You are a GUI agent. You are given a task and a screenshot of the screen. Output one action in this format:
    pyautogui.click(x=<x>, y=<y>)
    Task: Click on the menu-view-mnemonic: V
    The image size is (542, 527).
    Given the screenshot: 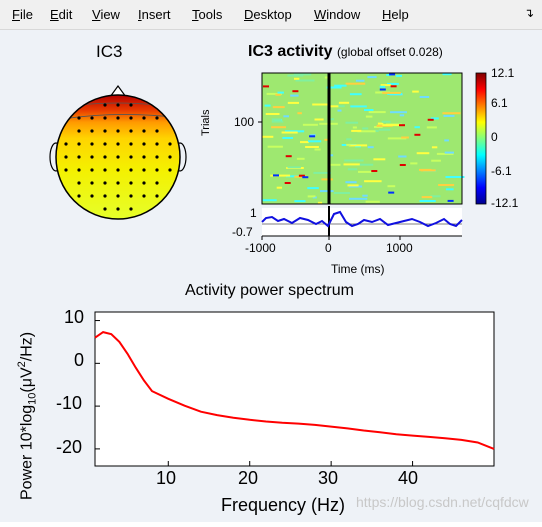 What is the action you would take?
    pyautogui.click(x=96, y=14)
    